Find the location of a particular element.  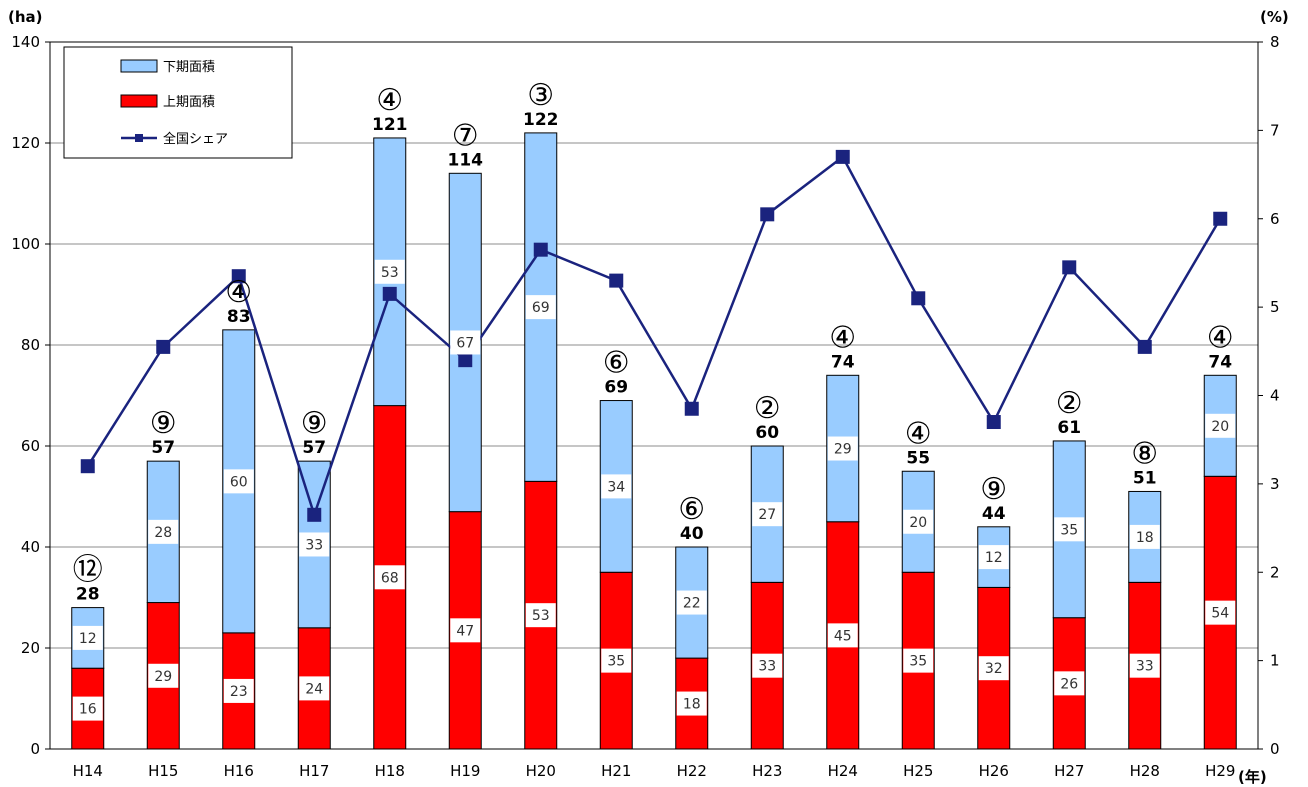

rank-label: ② is located at coordinates (767, 408).